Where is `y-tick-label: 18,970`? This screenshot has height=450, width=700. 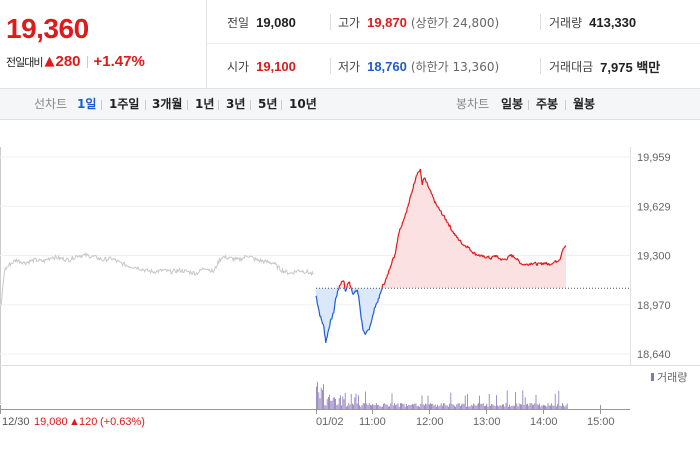 y-tick-label: 18,970 is located at coordinates (654, 306).